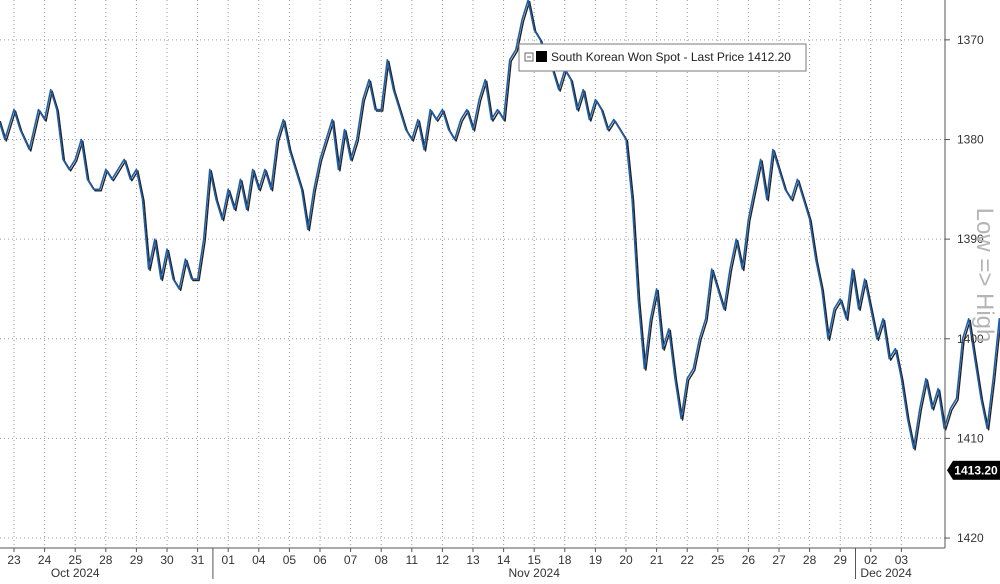 This screenshot has width=1000, height=584. I want to click on legend-box, so click(662, 57).